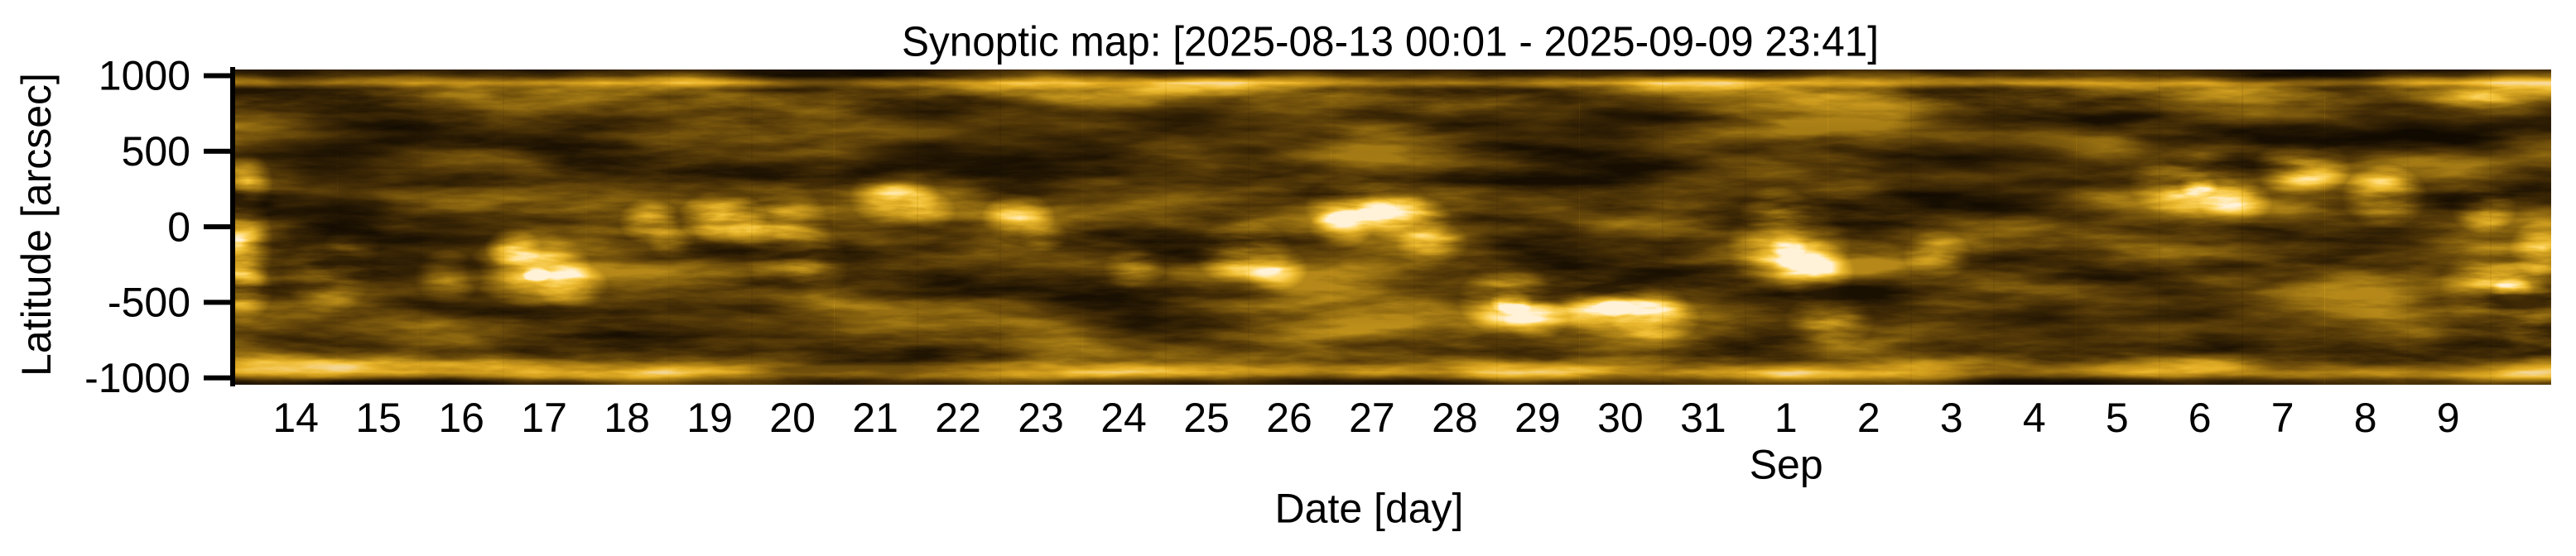 Image resolution: width=2576 pixels, height=556 pixels. I want to click on svg-text: 14, so click(295, 418).